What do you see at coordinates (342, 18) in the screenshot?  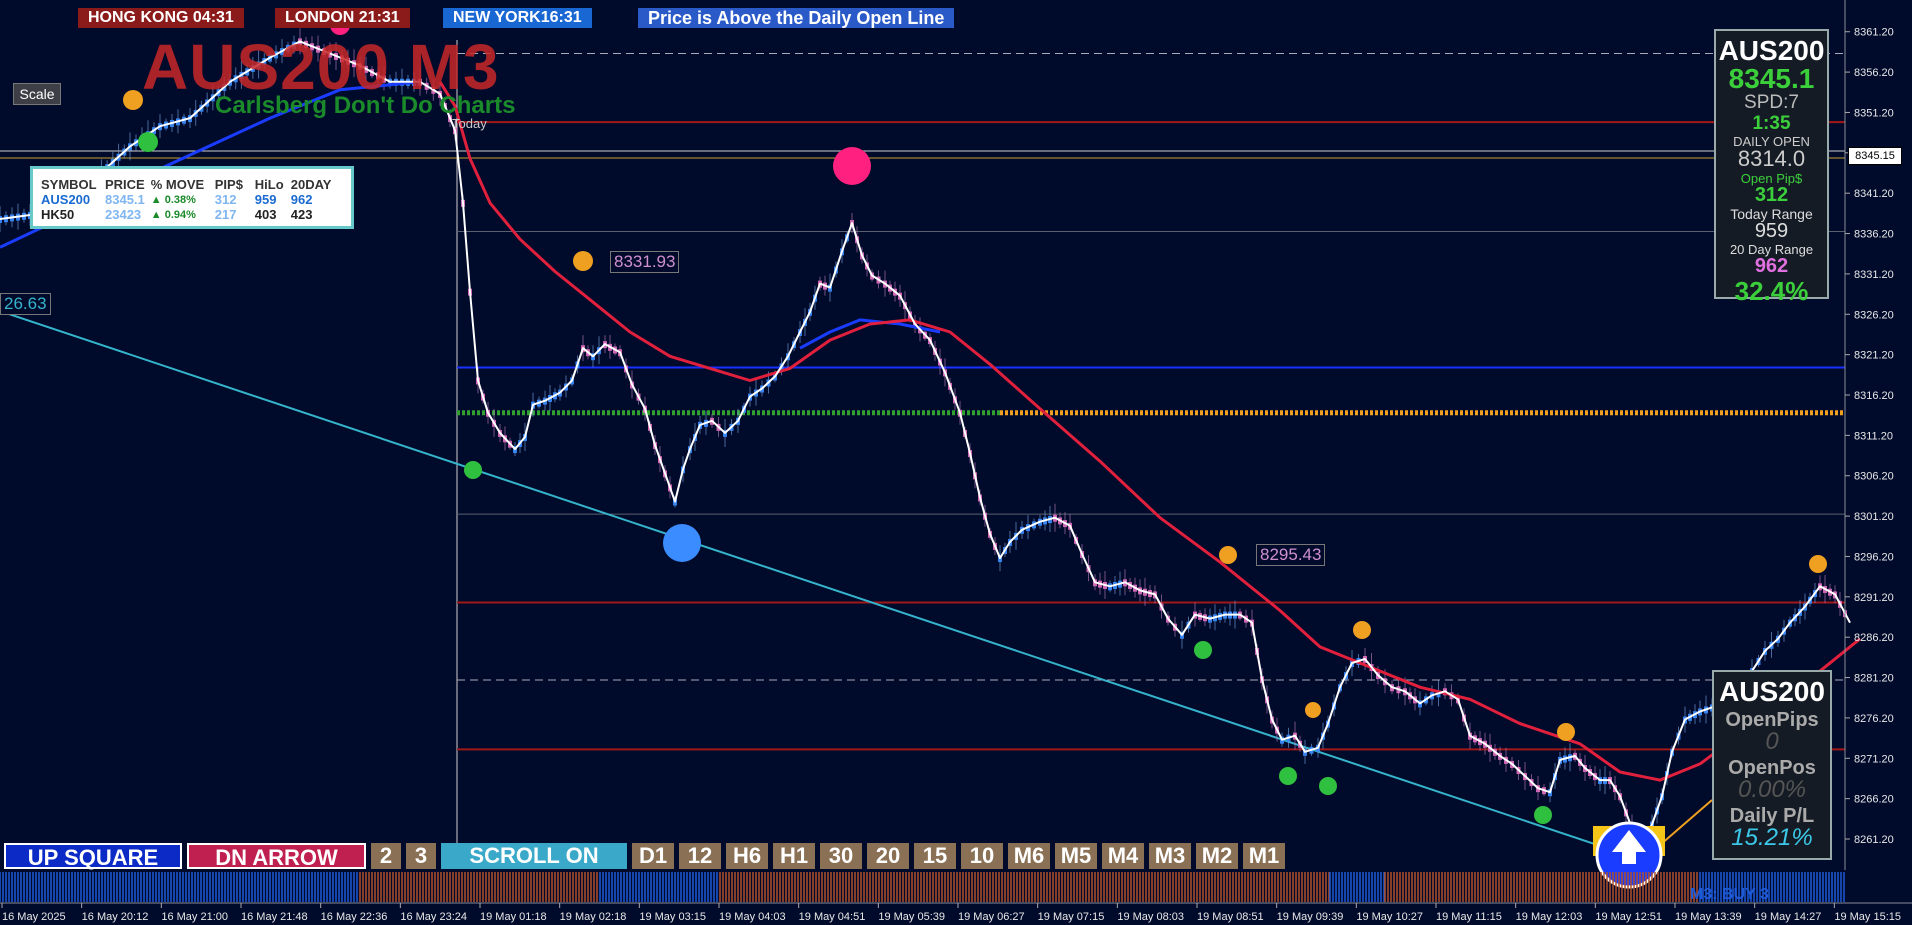 I see `session-london: LONDON 21:31` at bounding box center [342, 18].